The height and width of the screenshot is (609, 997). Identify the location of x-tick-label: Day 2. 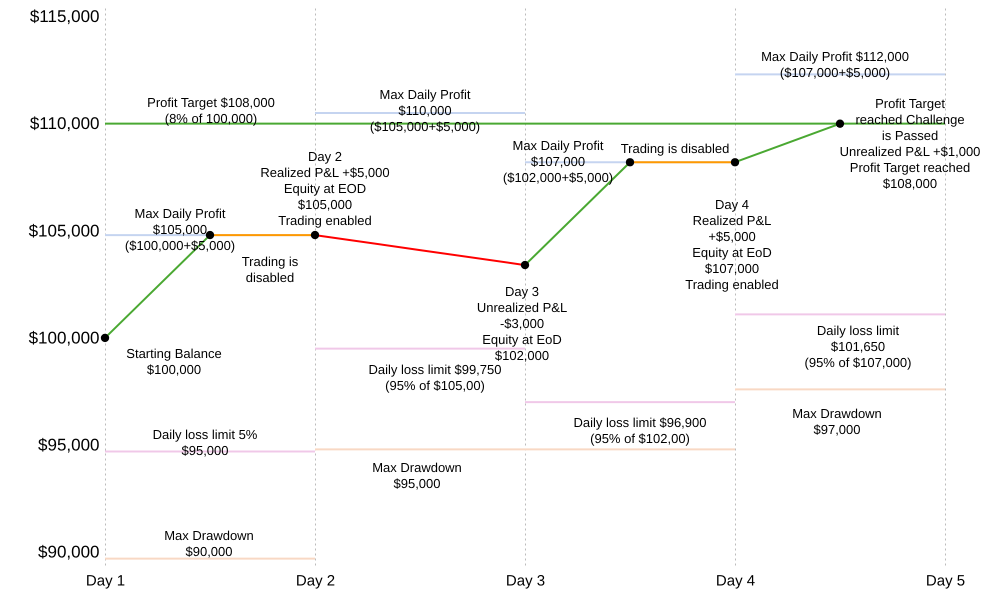
(316, 581).